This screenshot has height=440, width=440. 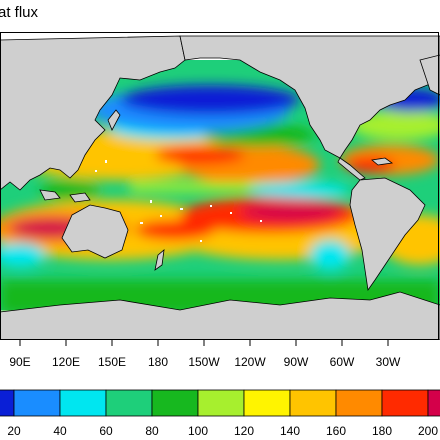 What do you see at coordinates (250, 362) in the screenshot?
I see `longitude-tick-label: 120W` at bounding box center [250, 362].